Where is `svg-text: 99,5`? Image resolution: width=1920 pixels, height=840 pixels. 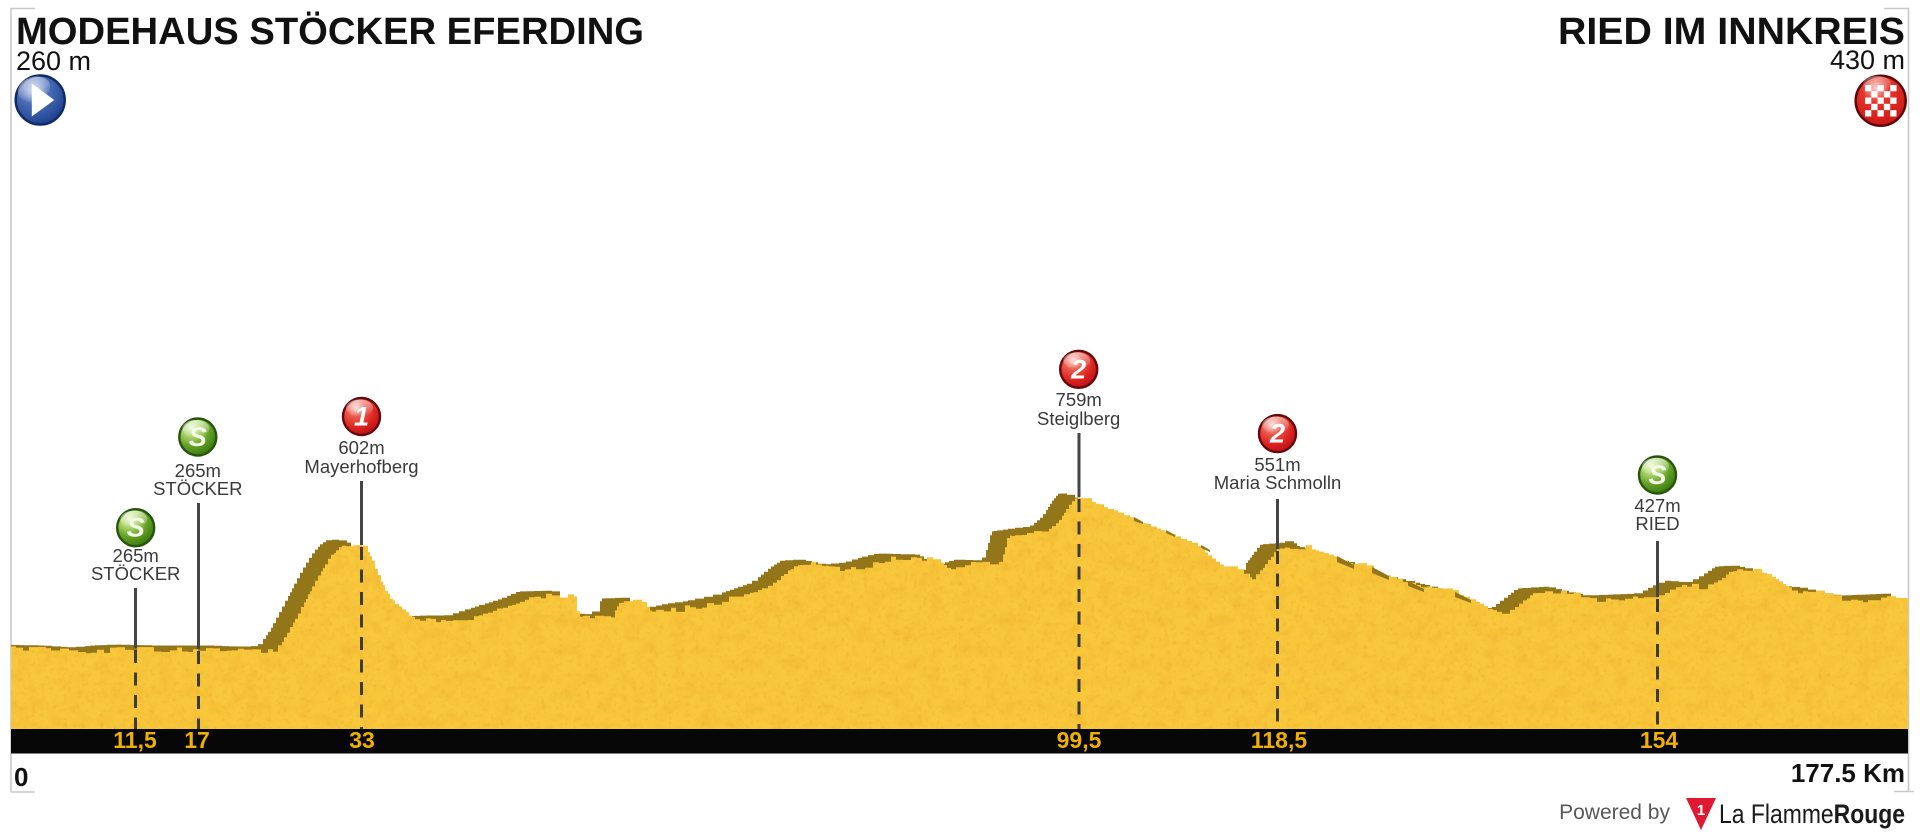 svg-text: 99,5 is located at coordinates (1079, 740).